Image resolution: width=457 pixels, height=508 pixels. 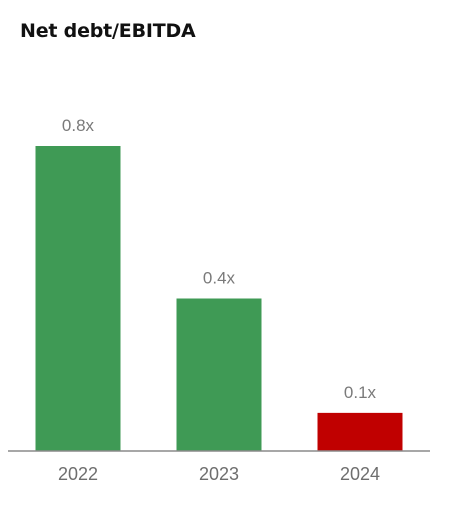 I want to click on bar-2022, so click(x=78, y=298).